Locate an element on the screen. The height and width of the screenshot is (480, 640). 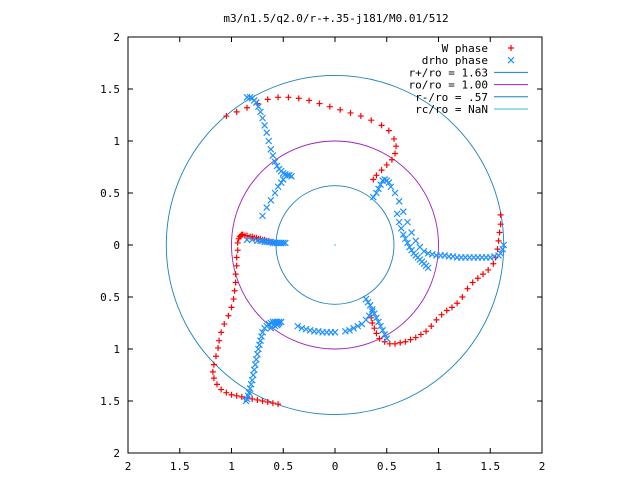
chart-title: m3/n1.5/q2.0/r-+.35-j181/M0.01/512 is located at coordinates (335, 18).